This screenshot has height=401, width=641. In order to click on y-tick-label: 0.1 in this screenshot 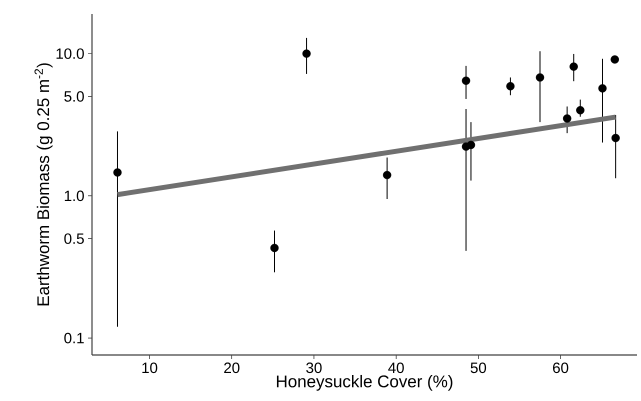, I will do `click(74, 338)`.